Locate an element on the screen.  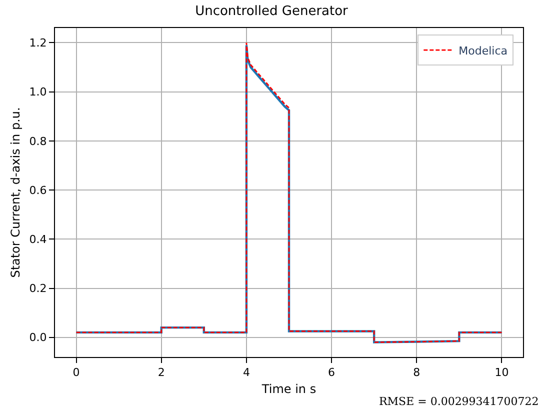
x-tick-label: 8 is located at coordinates (416, 373).